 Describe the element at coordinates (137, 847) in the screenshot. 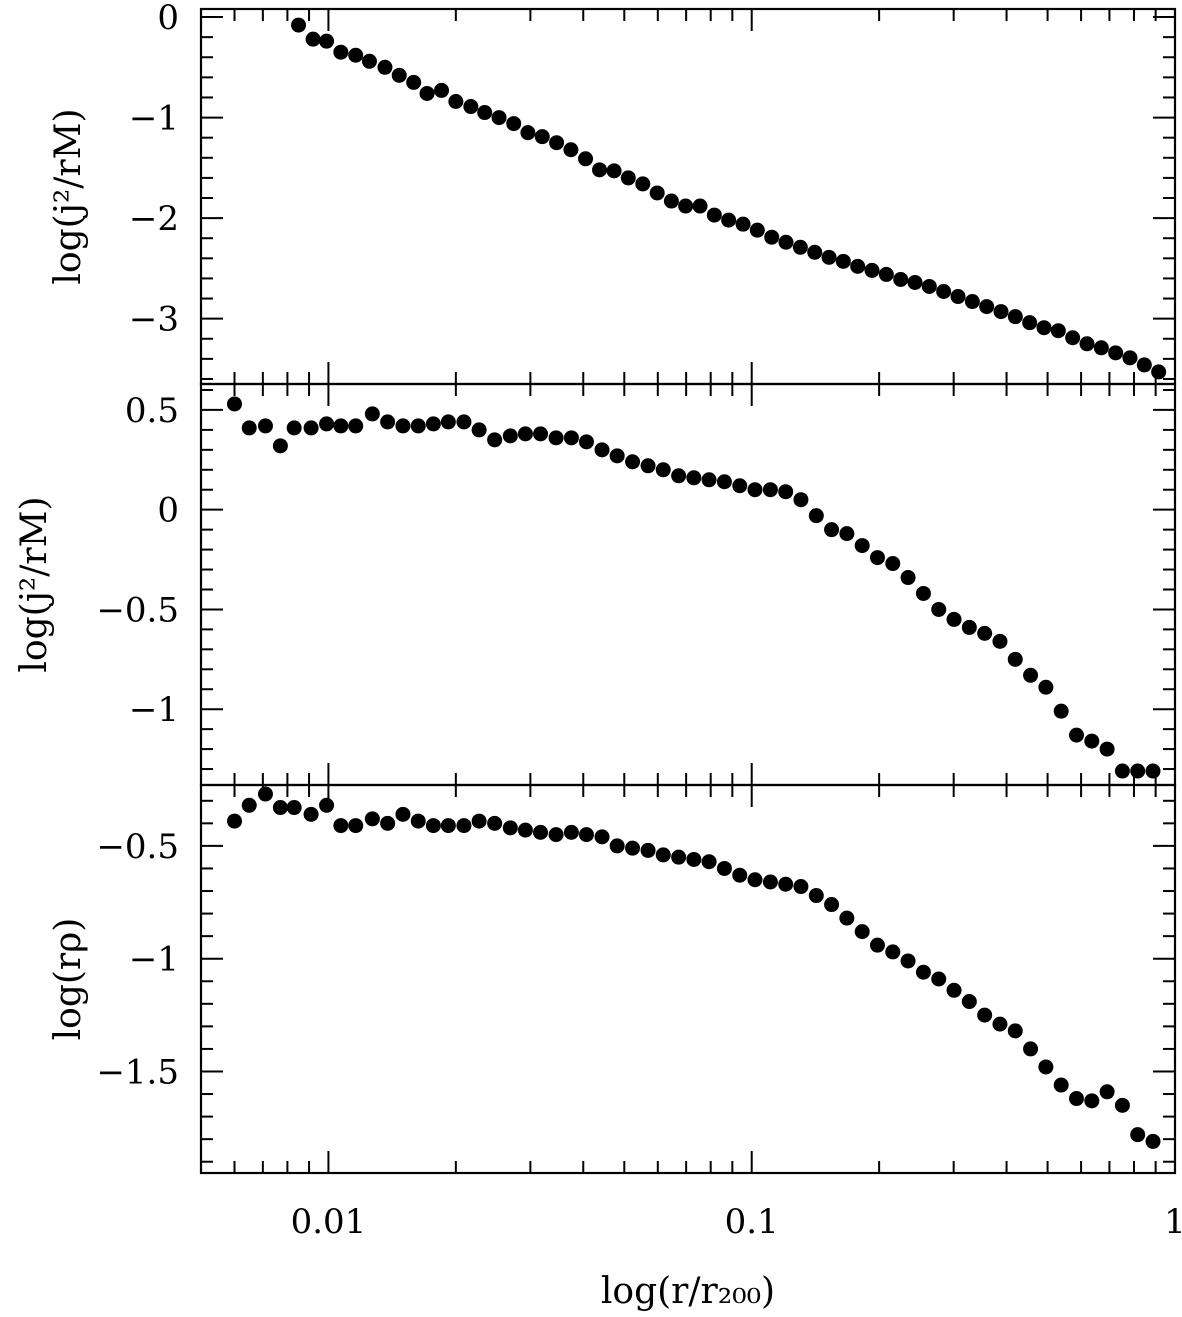

I see `y-tick-label: −0.5` at that location.